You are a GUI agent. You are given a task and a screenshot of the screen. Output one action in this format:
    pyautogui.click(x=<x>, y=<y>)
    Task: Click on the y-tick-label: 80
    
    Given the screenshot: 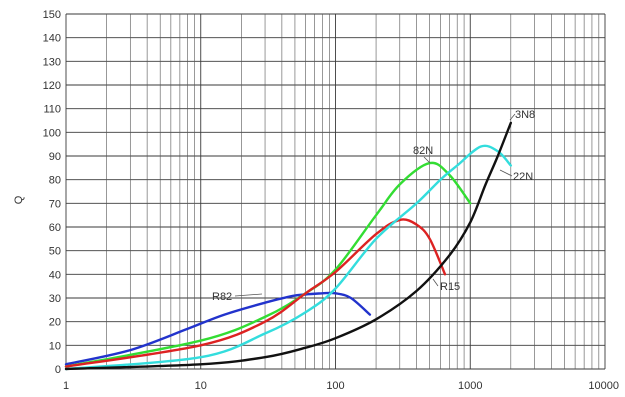 What is the action you would take?
    pyautogui.click(x=55, y=181)
    